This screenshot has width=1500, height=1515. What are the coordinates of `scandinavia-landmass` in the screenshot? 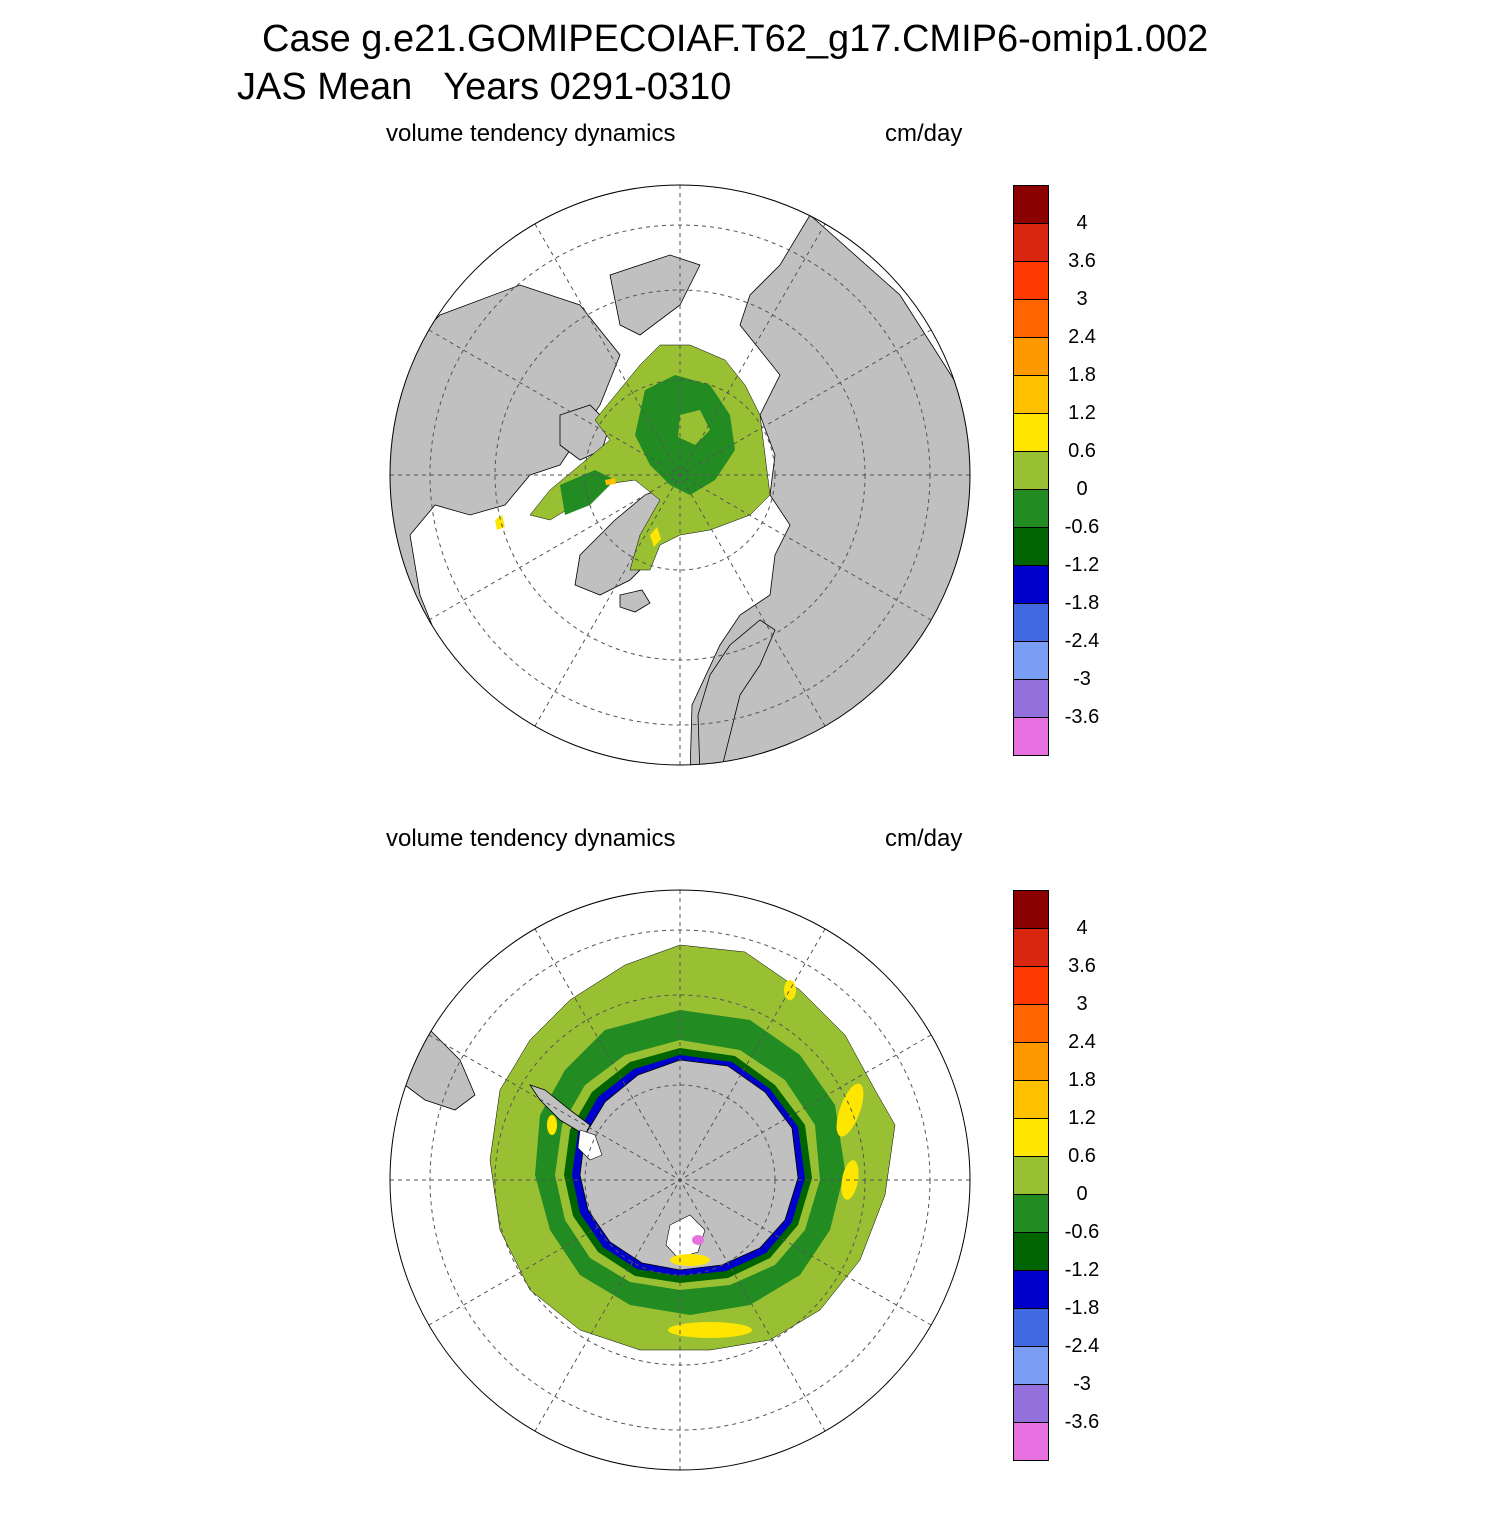 It's located at (736, 692).